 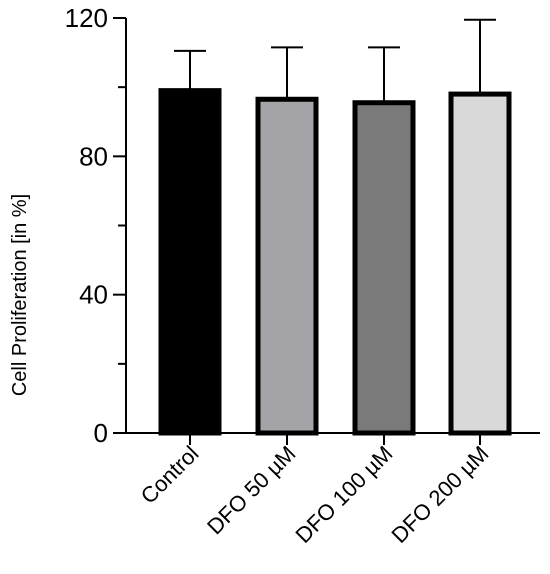 What do you see at coordinates (86, 18) in the screenshot?
I see `y-tick-label: 120` at bounding box center [86, 18].